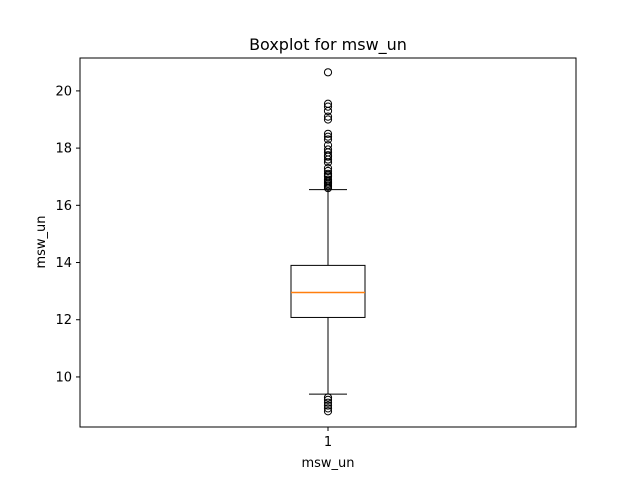  I want to click on y-tick-label: 12, so click(63, 320).